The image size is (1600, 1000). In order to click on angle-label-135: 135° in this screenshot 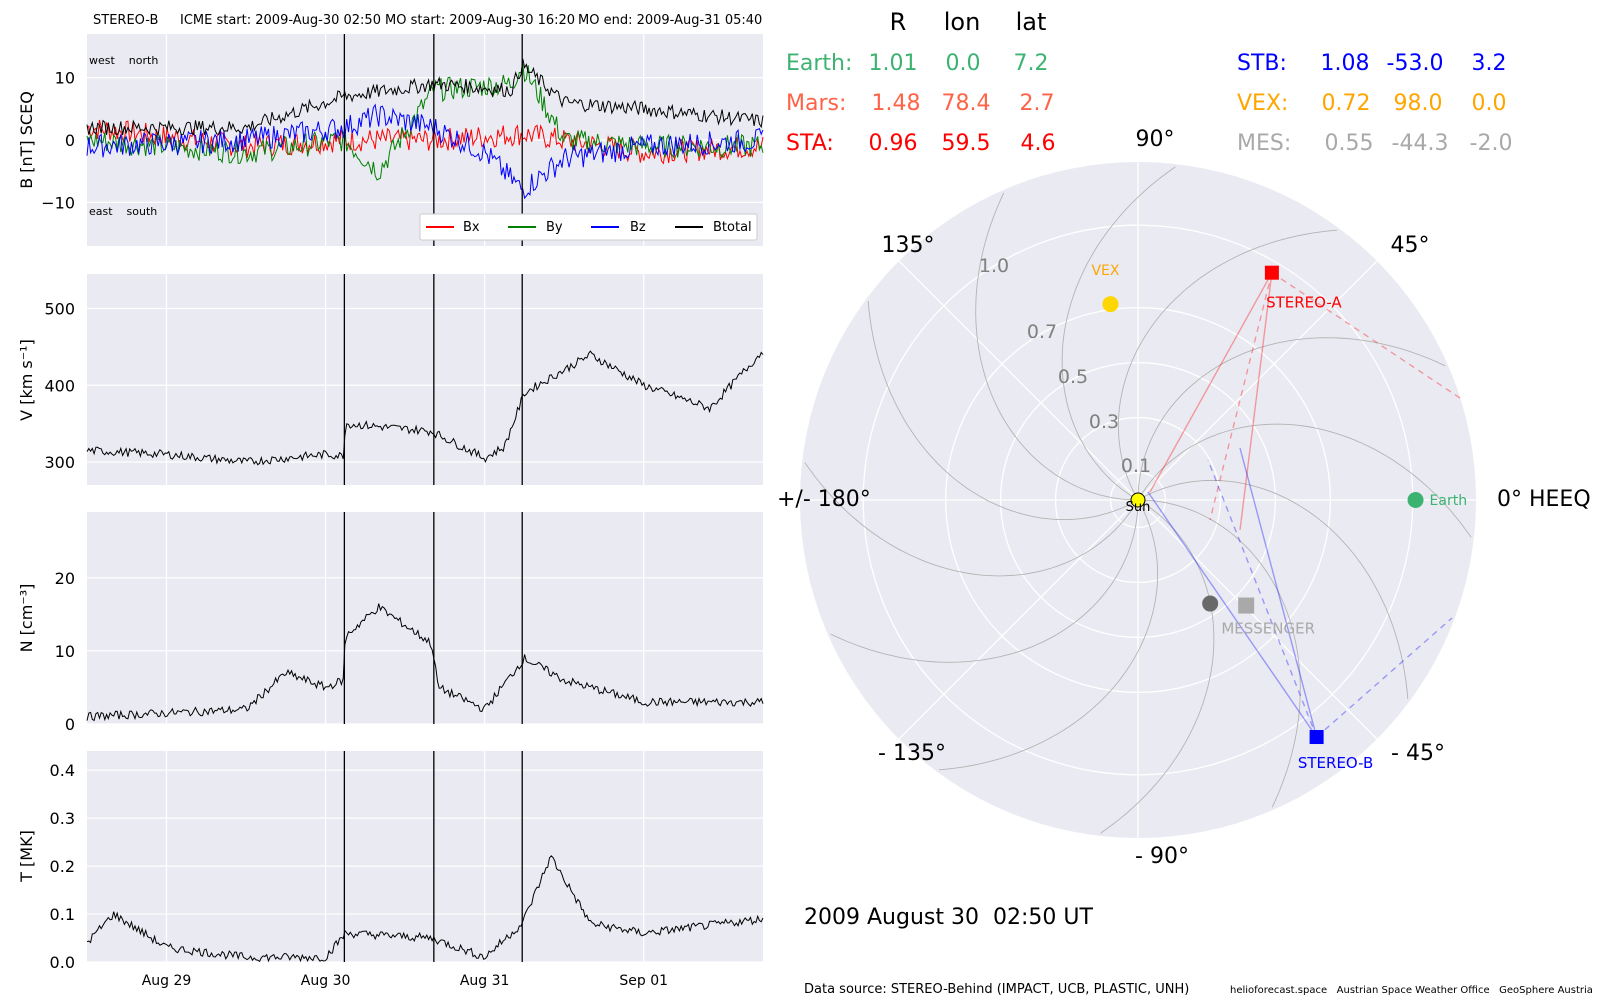, I will do `click(908, 245)`.